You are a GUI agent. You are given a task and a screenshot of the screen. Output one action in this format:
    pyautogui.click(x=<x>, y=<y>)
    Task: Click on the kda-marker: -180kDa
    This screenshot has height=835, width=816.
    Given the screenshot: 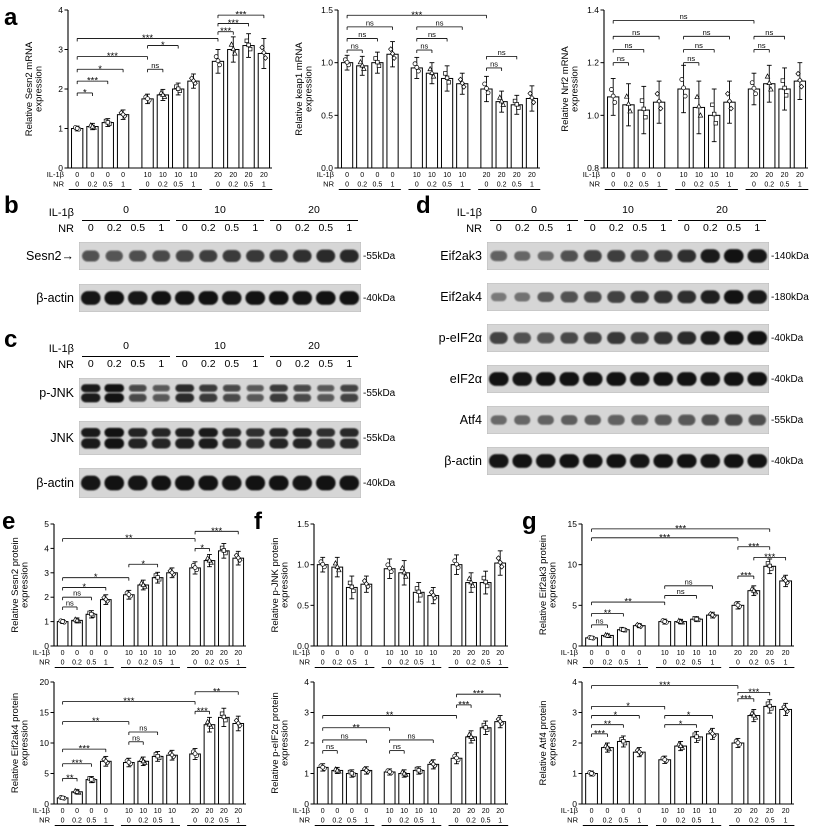 What is the action you would take?
    pyautogui.click(x=790, y=297)
    